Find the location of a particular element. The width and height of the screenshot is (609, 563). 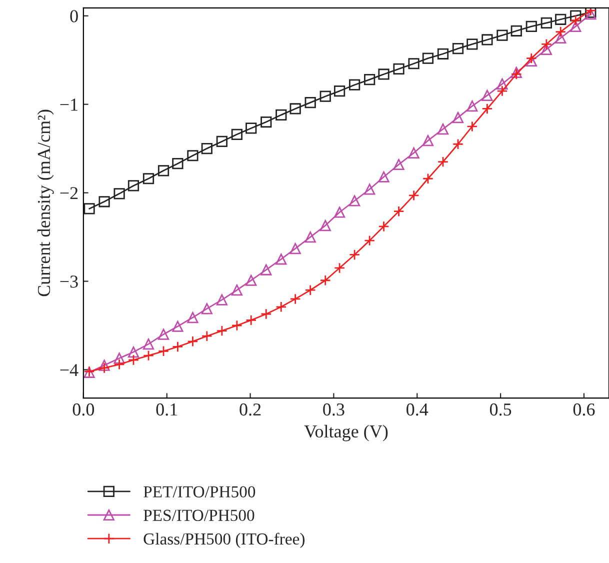

y-tick-label: 0 is located at coordinates (74, 16).